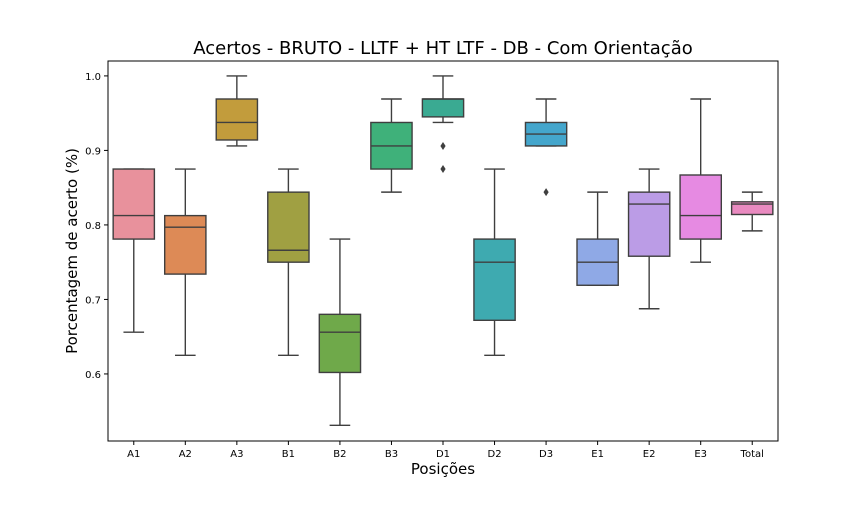 Image resolution: width=864 pixels, height=508 pixels. Describe the element at coordinates (93, 300) in the screenshot. I see `y-tick-label: 0.7` at that location.